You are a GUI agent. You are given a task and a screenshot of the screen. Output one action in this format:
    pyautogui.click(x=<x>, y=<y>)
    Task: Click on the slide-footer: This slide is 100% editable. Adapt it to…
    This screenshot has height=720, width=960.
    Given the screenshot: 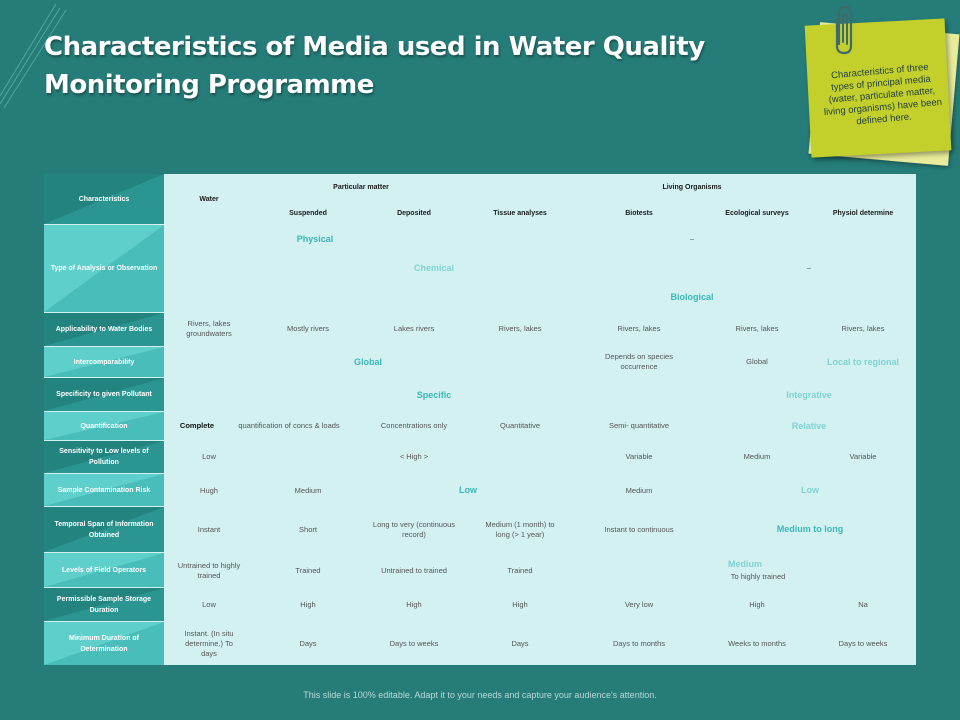 What is the action you would take?
    pyautogui.click(x=480, y=695)
    